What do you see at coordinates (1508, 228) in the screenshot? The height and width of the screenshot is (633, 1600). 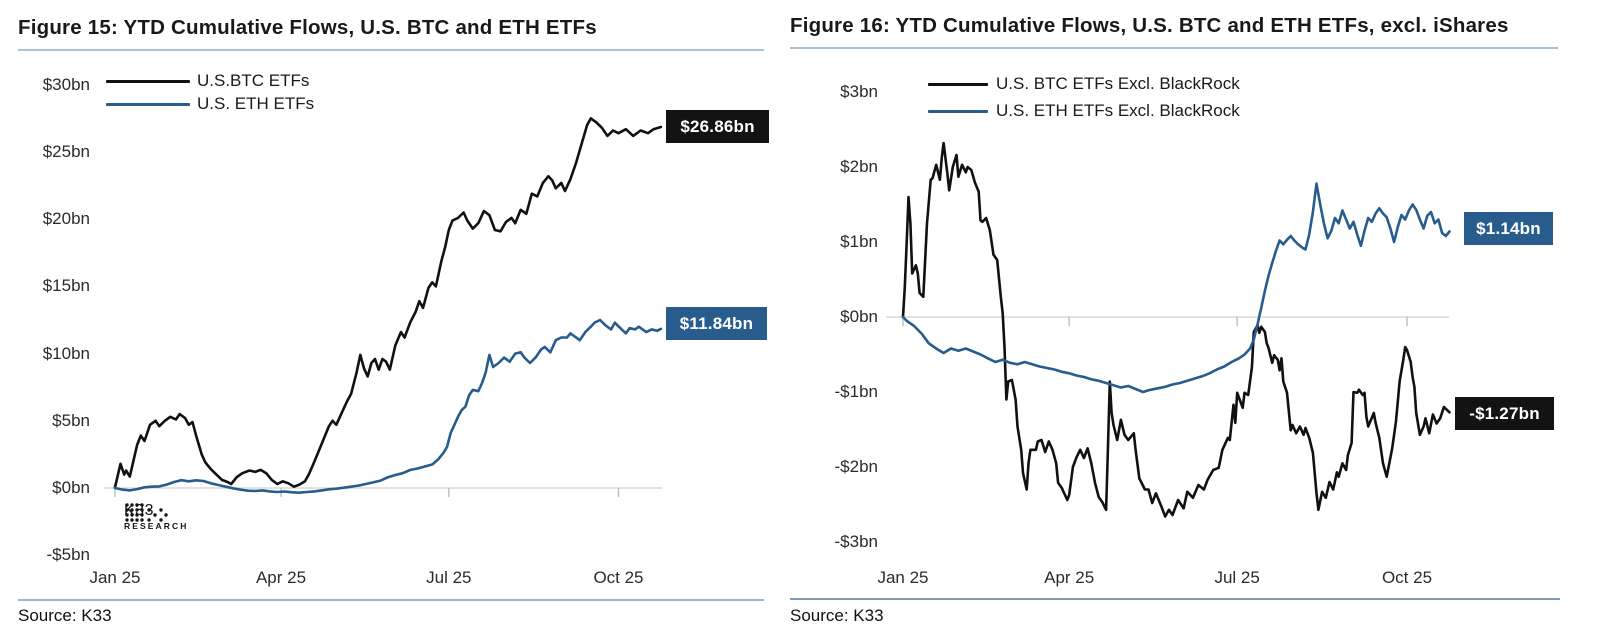 I see `figure16-eth-end-value-badge: $1.14bn` at bounding box center [1508, 228].